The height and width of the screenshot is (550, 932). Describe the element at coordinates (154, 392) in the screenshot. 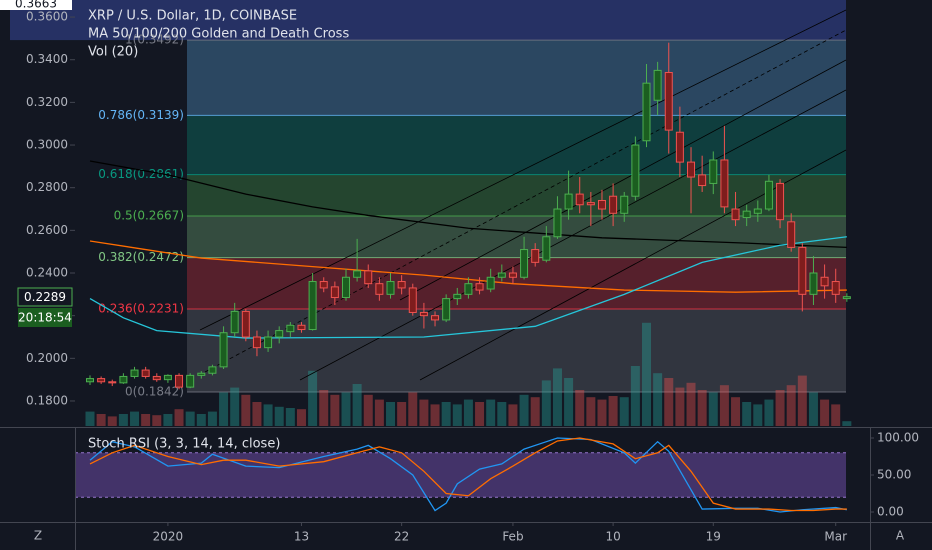

I see `fib-label: 0(0.1842)` at that location.